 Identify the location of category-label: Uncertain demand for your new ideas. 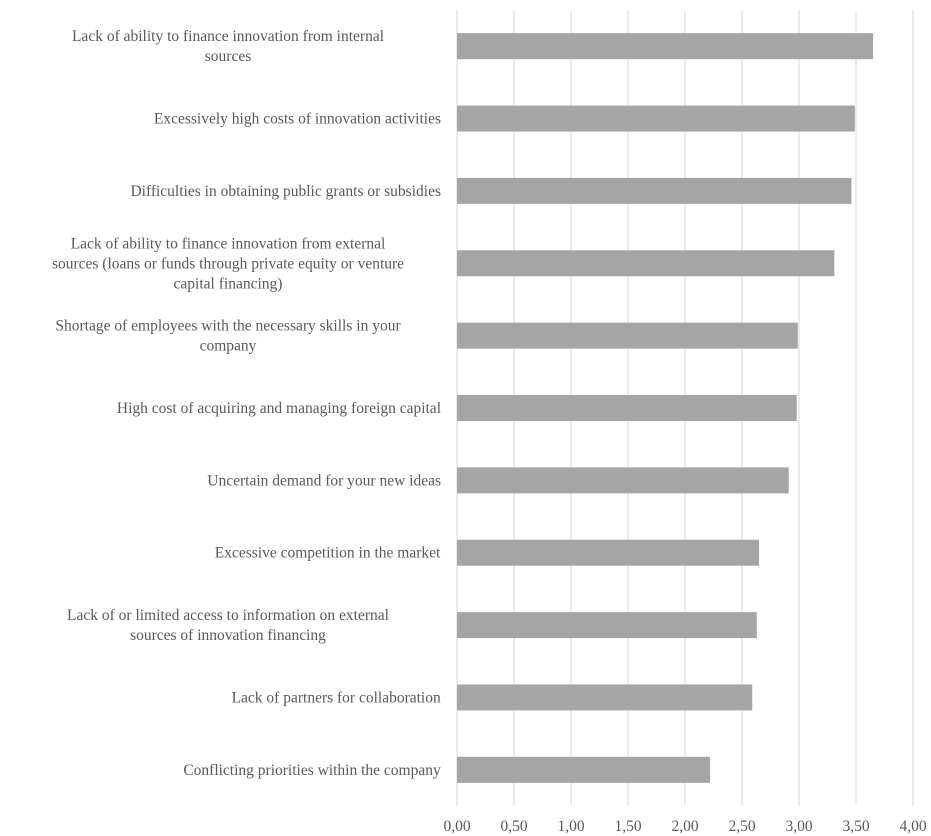
(324, 480).